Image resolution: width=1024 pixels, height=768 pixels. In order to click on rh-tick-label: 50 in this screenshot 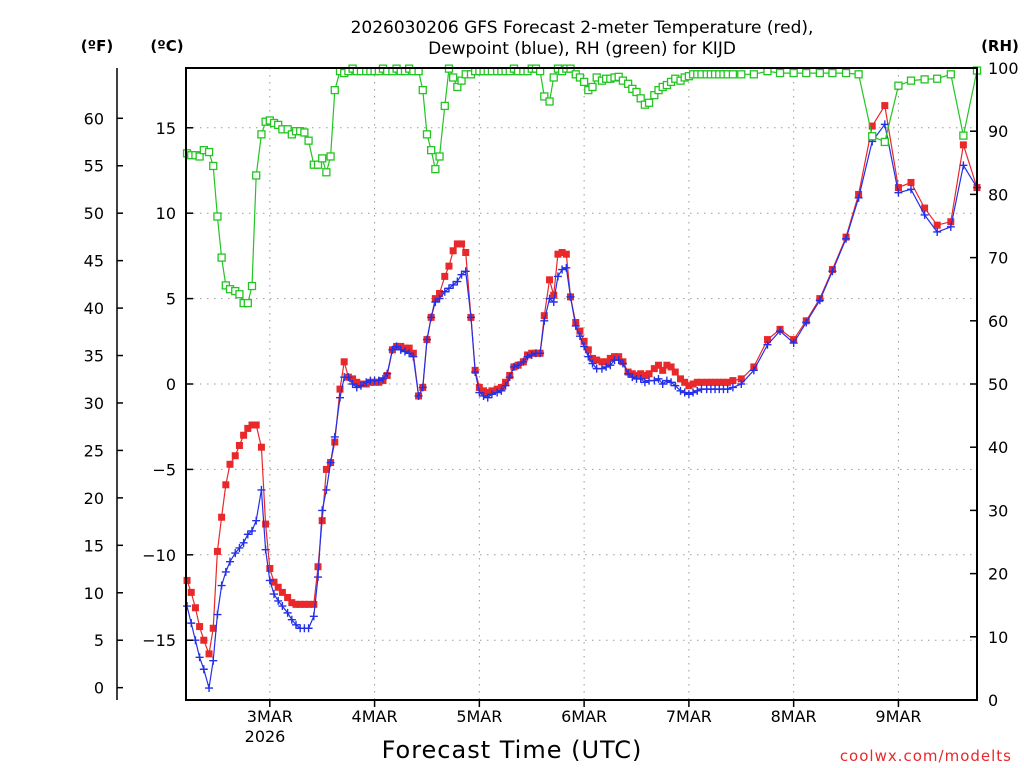, I will do `click(998, 384)`.